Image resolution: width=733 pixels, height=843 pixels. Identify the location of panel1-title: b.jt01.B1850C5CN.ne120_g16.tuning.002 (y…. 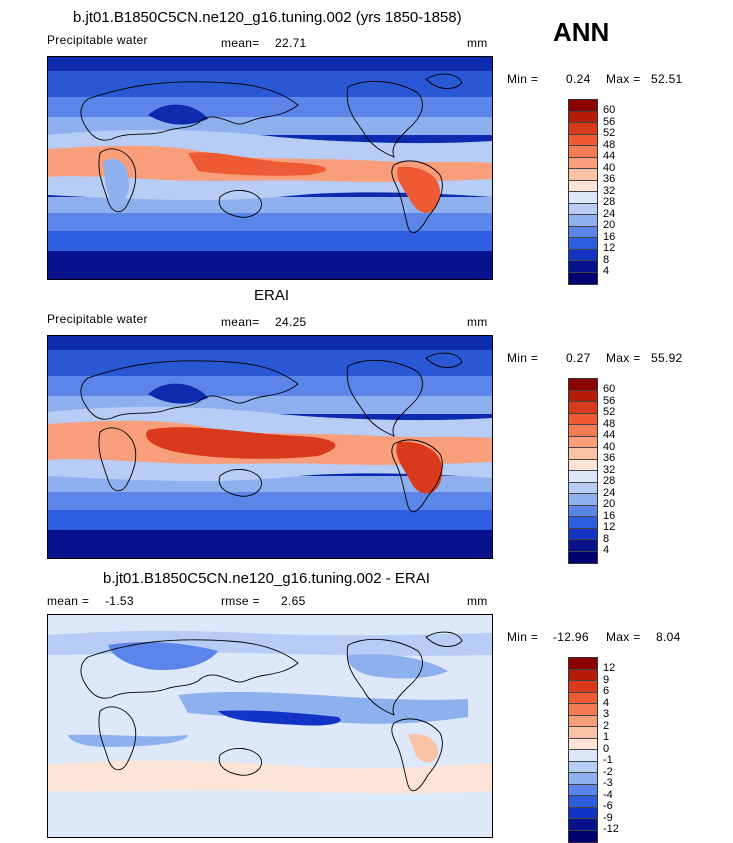
(267, 17).